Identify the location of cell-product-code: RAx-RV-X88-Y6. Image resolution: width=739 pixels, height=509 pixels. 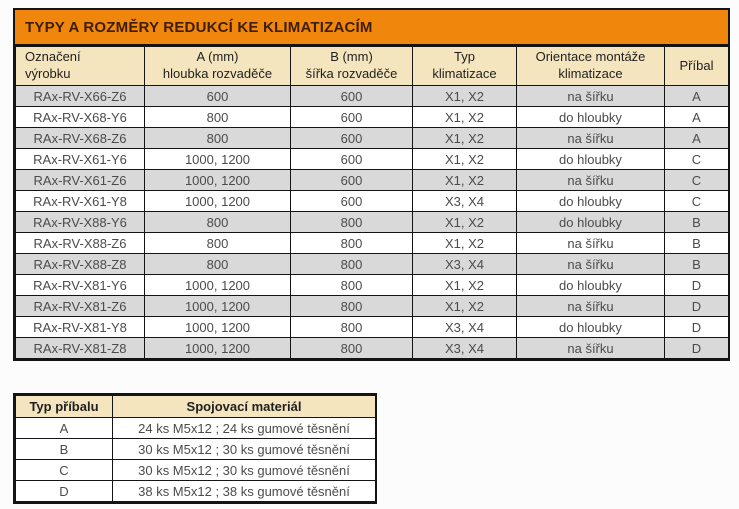
(80, 222).